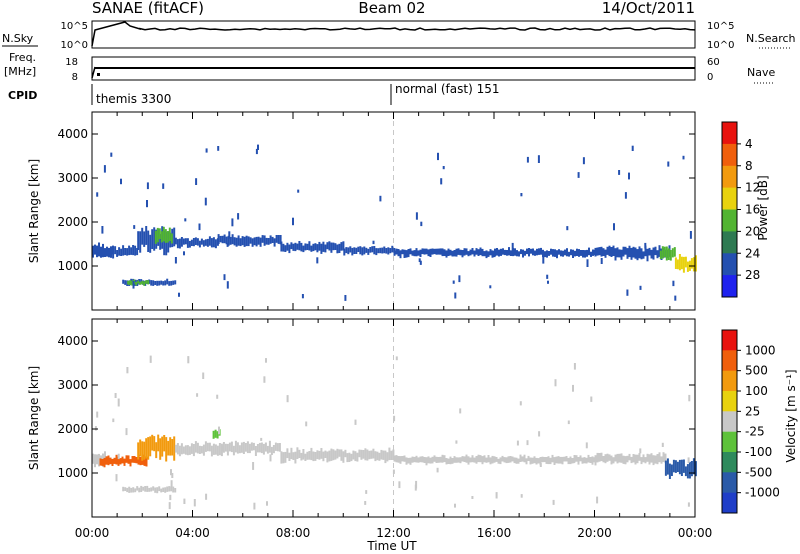 The image size is (800, 554). Describe the element at coordinates (393, 72) in the screenshot. I see `freq-trace` at that location.